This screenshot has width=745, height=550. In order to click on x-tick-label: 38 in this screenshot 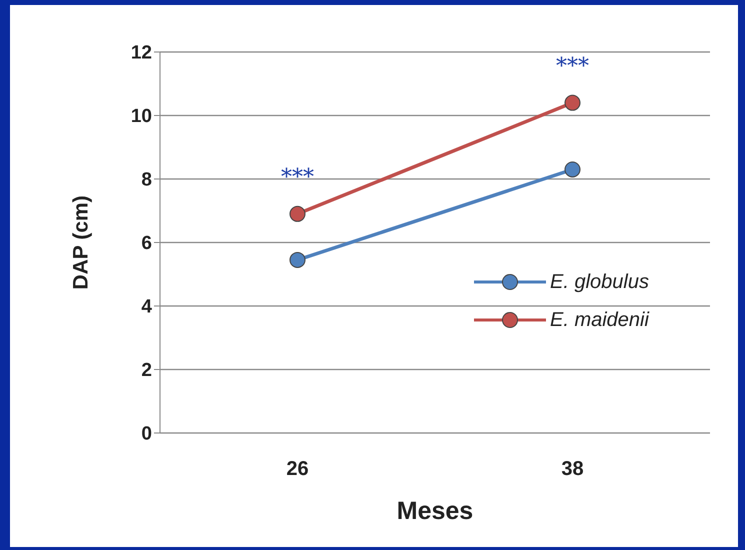, I will do `click(572, 469)`.